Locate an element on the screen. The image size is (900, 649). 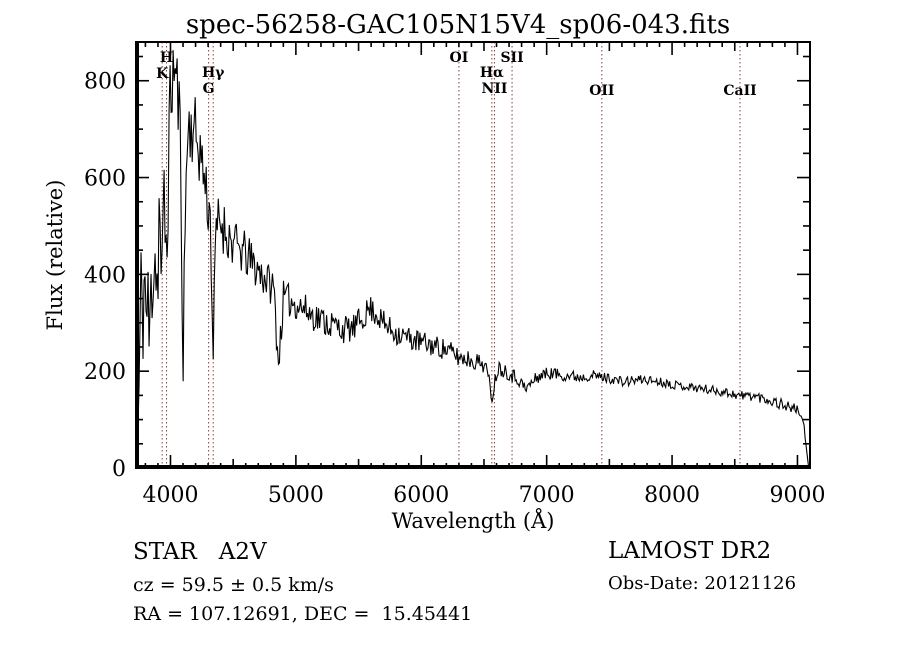
marker-label-OI: OI is located at coordinates (459, 58).